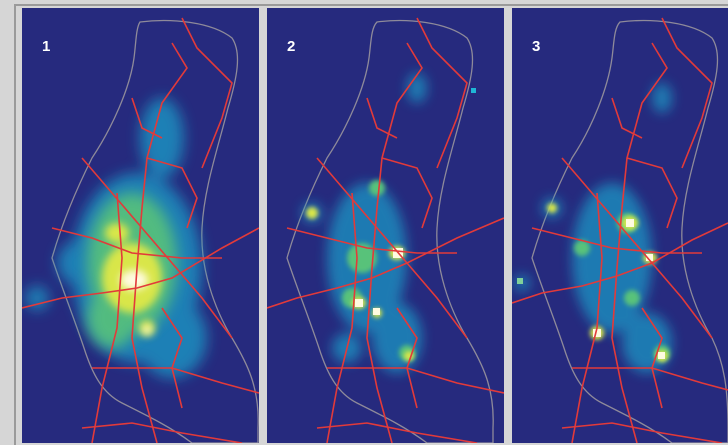 This screenshot has height=445, width=728. What do you see at coordinates (536, 46) in the screenshot?
I see `panel-label: 3` at bounding box center [536, 46].